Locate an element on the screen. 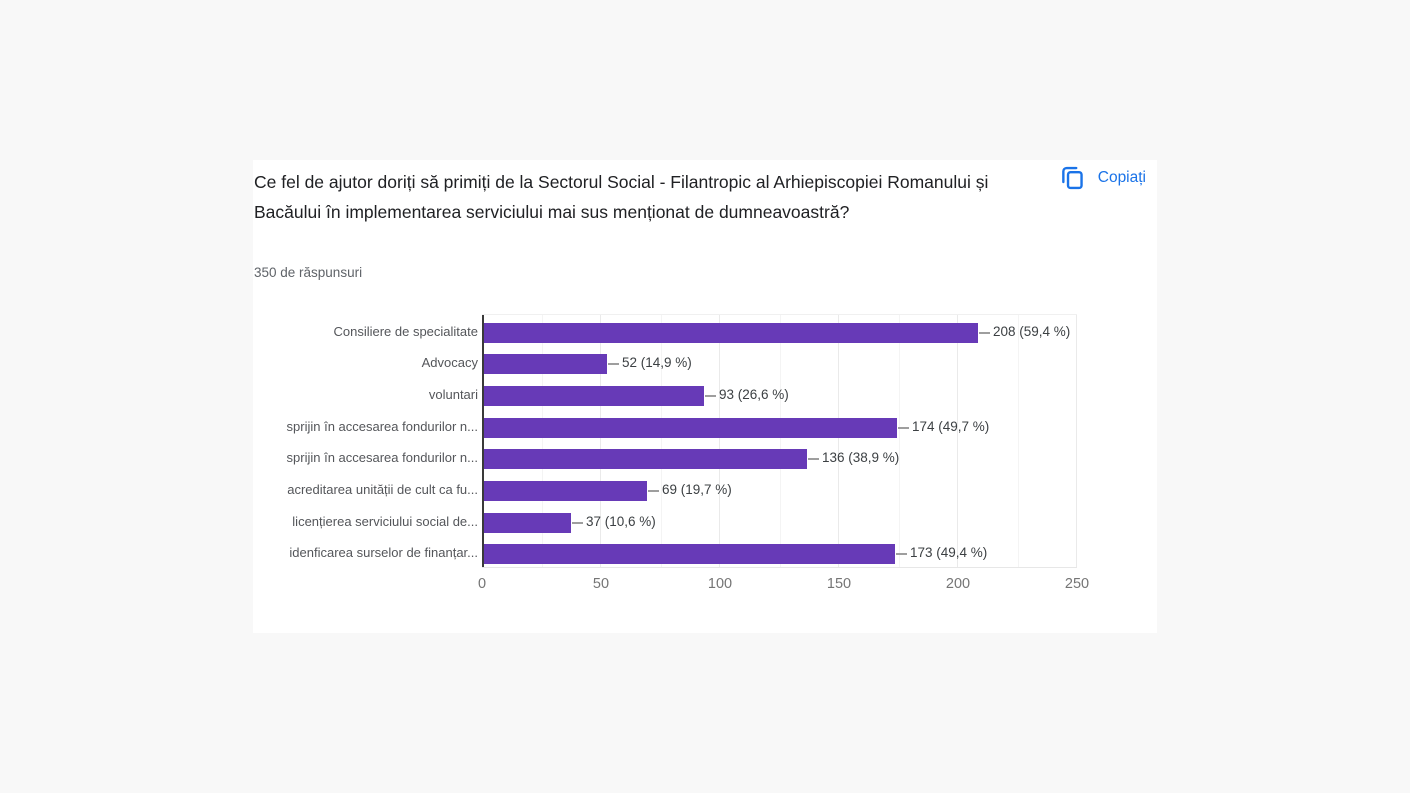 The width and height of the screenshot is (1410, 793). x-axis-tick-label: 200 is located at coordinates (958, 584).